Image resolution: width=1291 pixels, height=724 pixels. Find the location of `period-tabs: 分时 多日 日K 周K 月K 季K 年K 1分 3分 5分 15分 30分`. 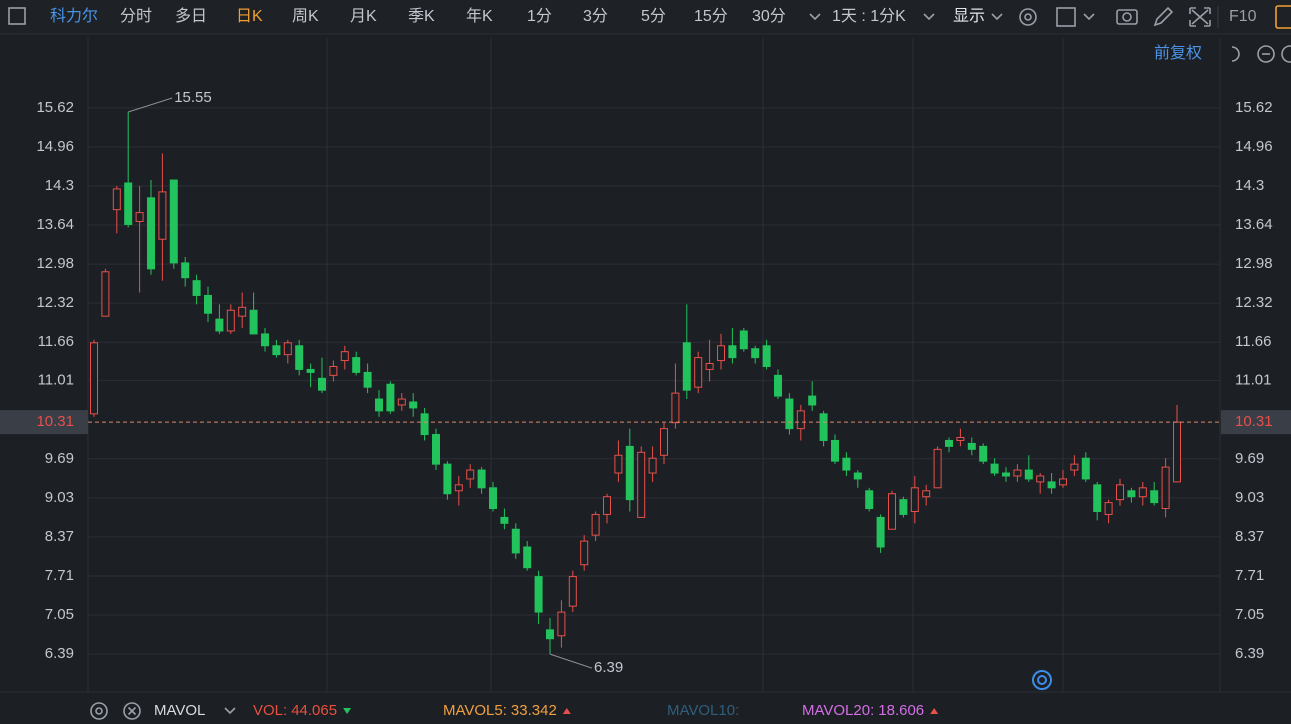

period-tabs: 分时 多日 日K 周K 月K 季K 年K 1分 3分 5分 15分 30分 is located at coordinates (453, 16).